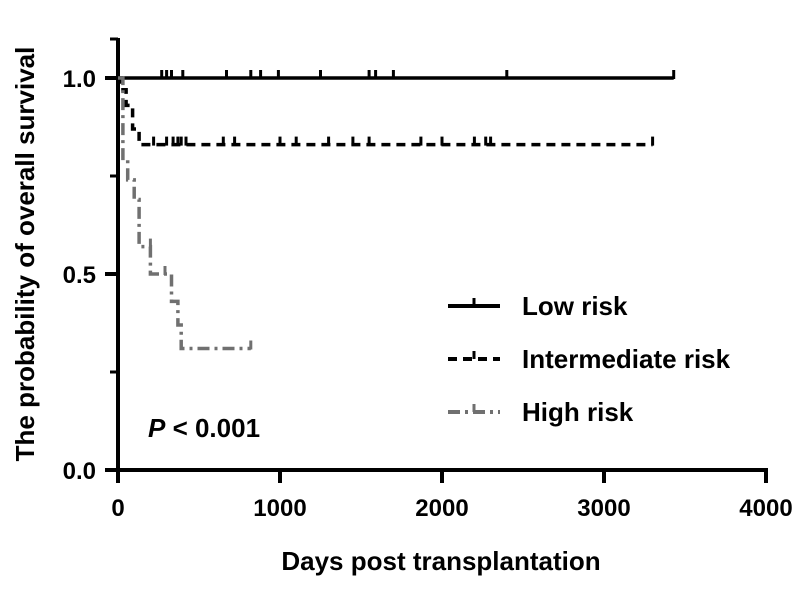  I want to click on x-tick-label: 3000, so click(603, 508).